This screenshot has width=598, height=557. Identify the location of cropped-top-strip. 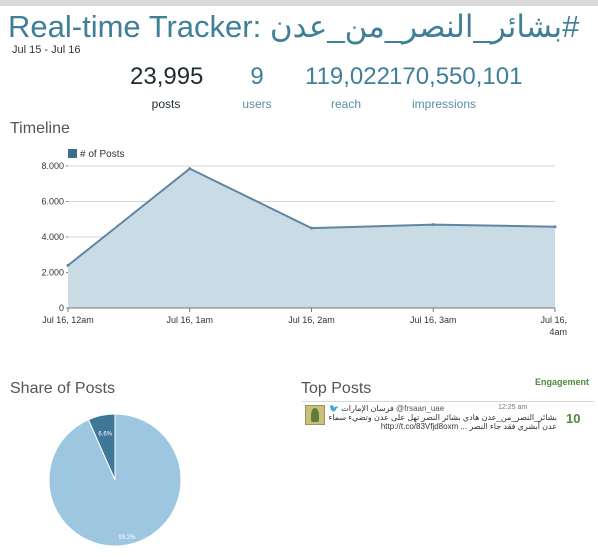
(299, 3).